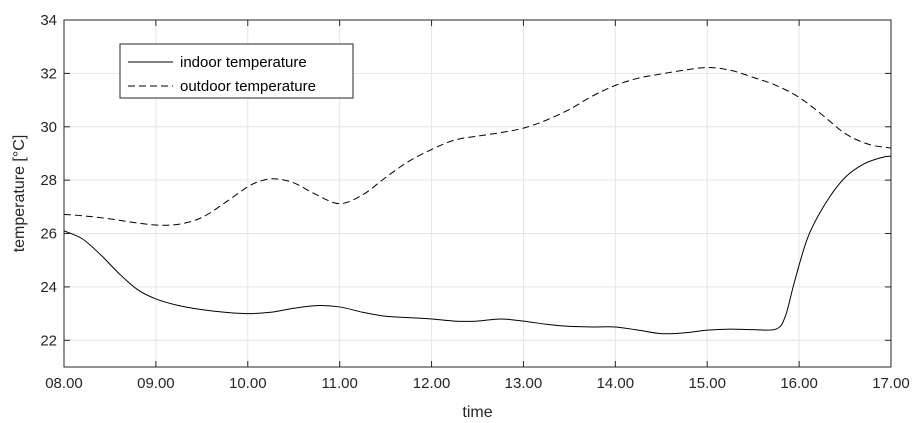 The width and height of the screenshot is (916, 423). Describe the element at coordinates (524, 383) in the screenshot. I see `x-tick-label: 13.00` at that location.